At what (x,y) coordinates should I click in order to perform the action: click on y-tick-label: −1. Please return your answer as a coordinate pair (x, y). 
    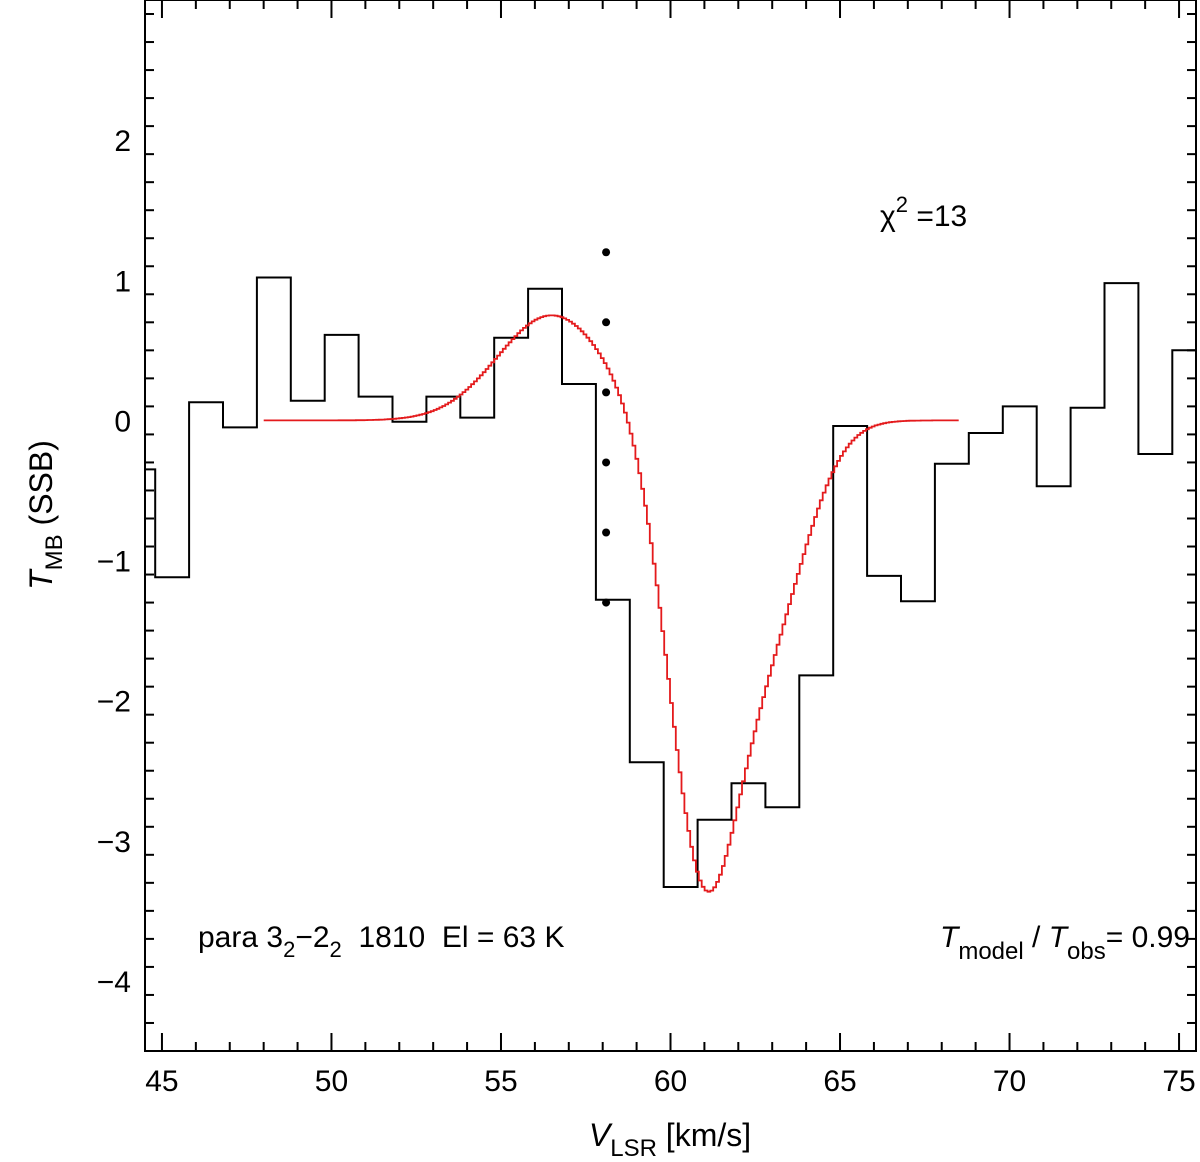
    Looking at the image, I should click on (114, 562).